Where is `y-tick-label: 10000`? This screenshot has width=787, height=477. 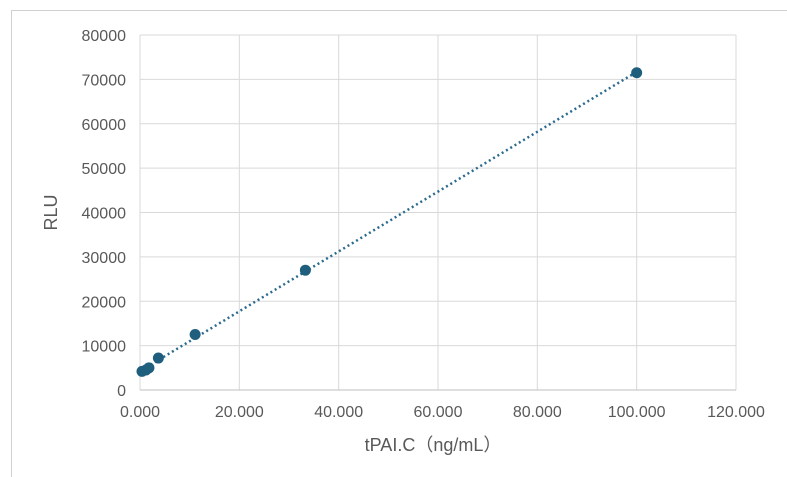
y-tick-label: 10000 is located at coordinates (104, 347).